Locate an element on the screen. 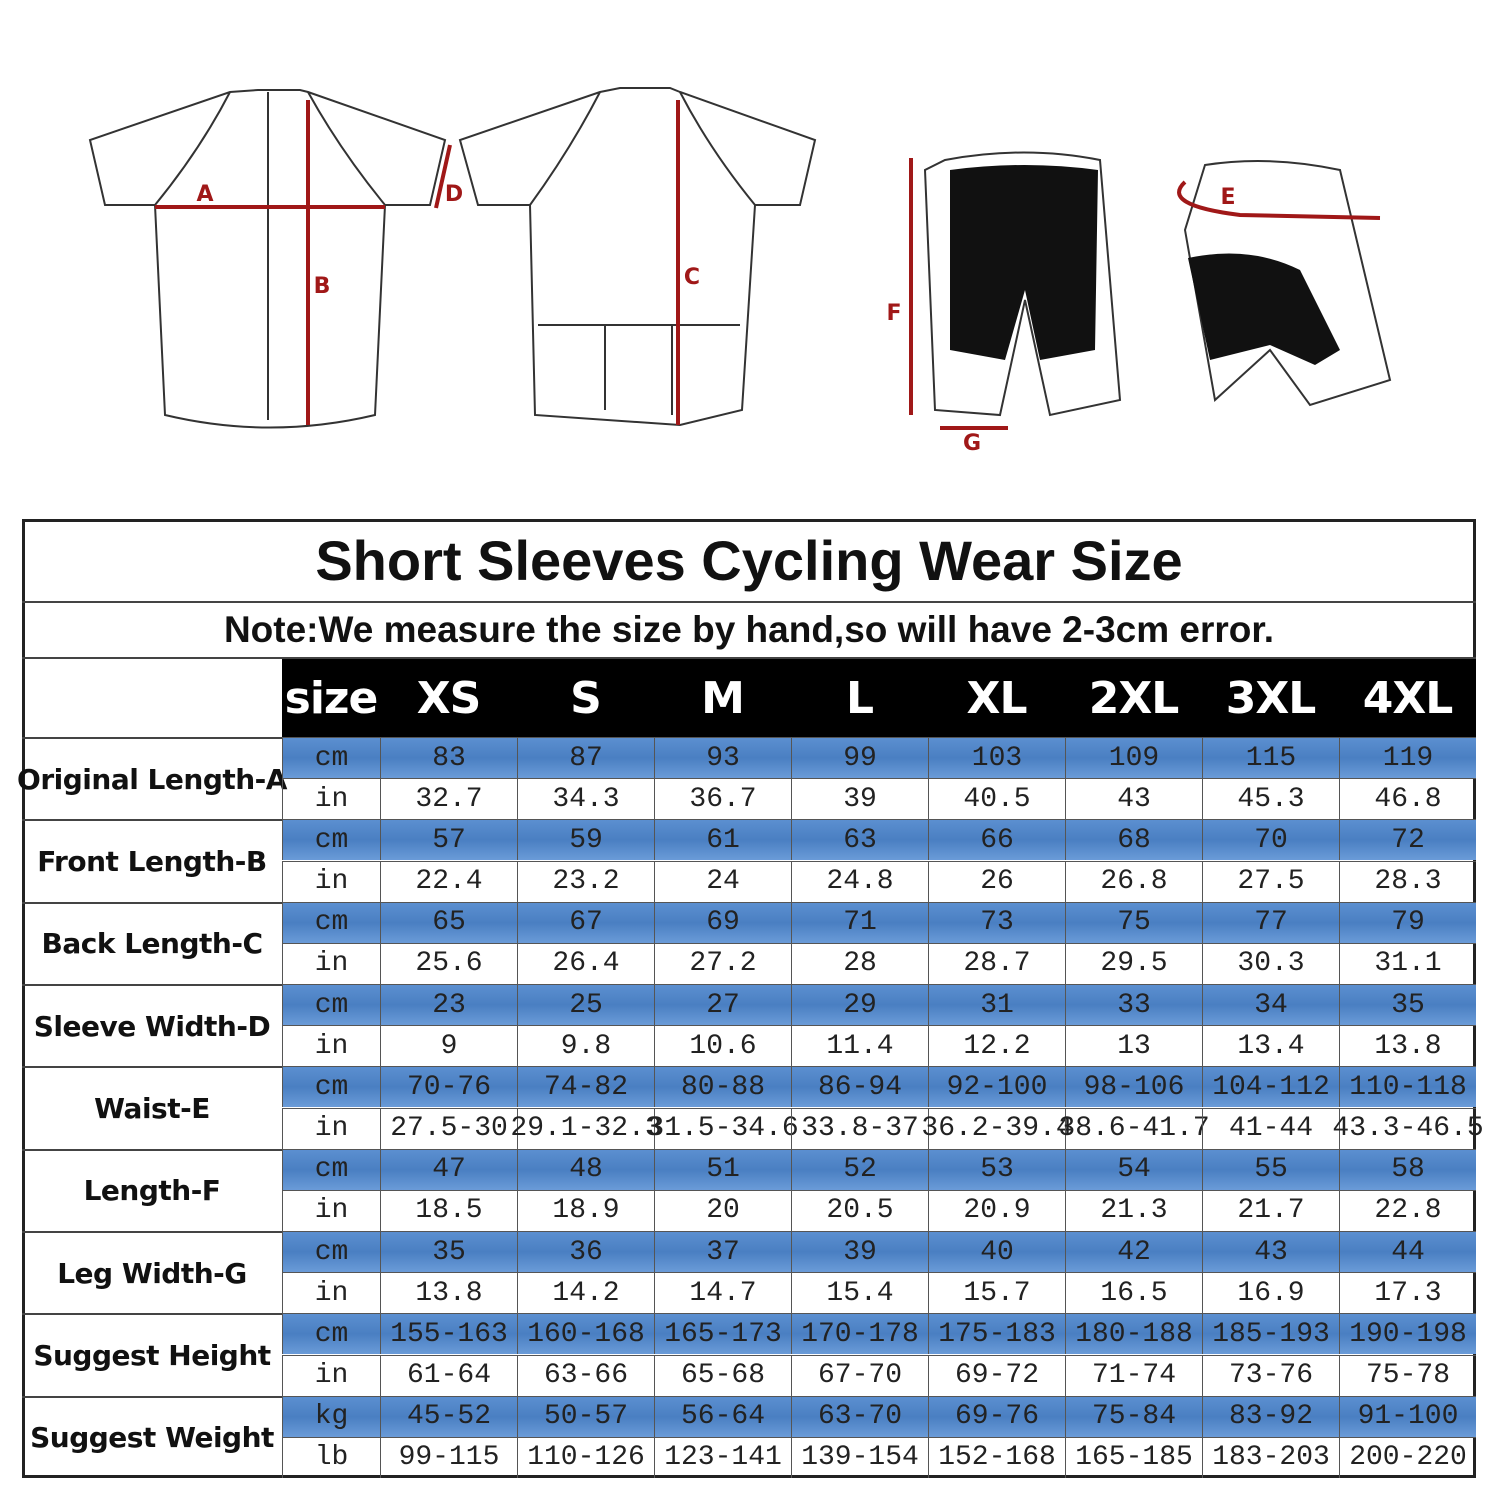  table-title: Short Sleeves Cycling Wear Size is located at coordinates (749, 561).